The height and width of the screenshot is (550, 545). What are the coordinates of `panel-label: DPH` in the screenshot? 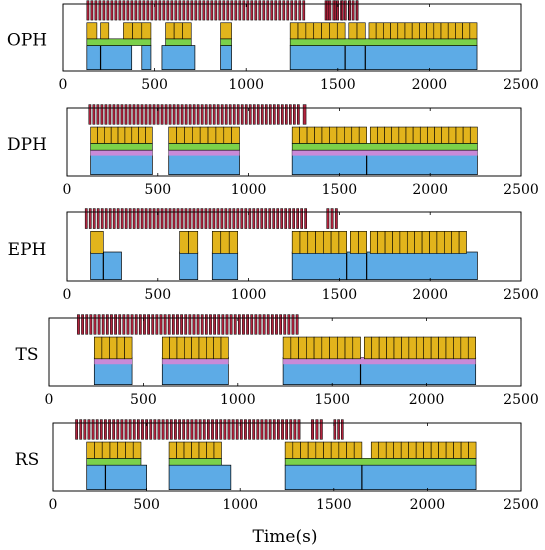 It's located at (27, 145).